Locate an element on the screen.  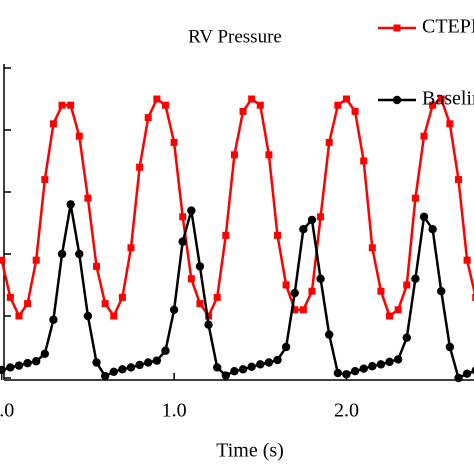
x-tick-label: 0.0 is located at coordinates (7, 411).